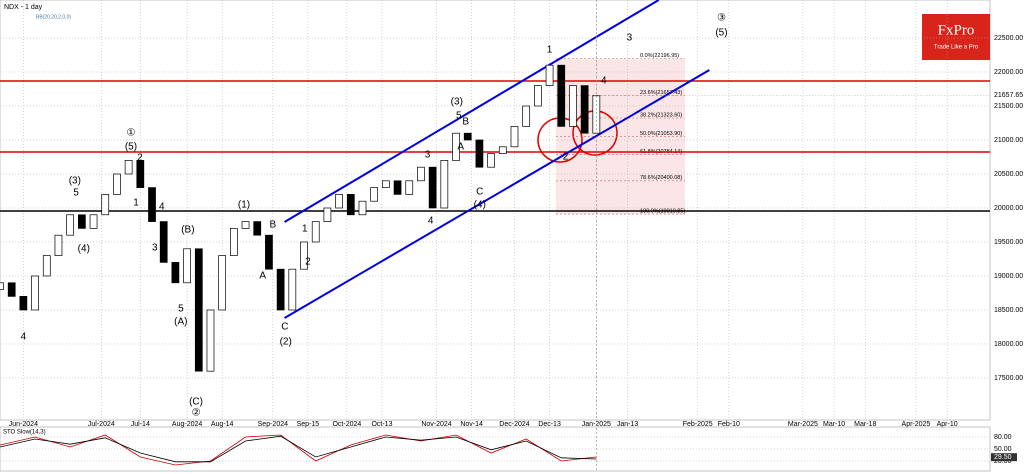 The width and height of the screenshot is (1024, 474). What do you see at coordinates (1008, 344) in the screenshot?
I see `y-tick-label: 18000.00` at bounding box center [1008, 344].